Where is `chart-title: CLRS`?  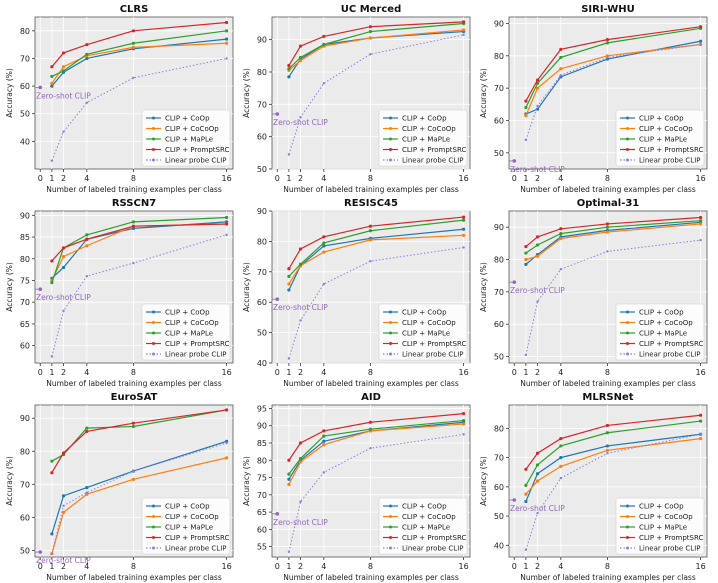 chart-title: CLRS is located at coordinates (134, 9).